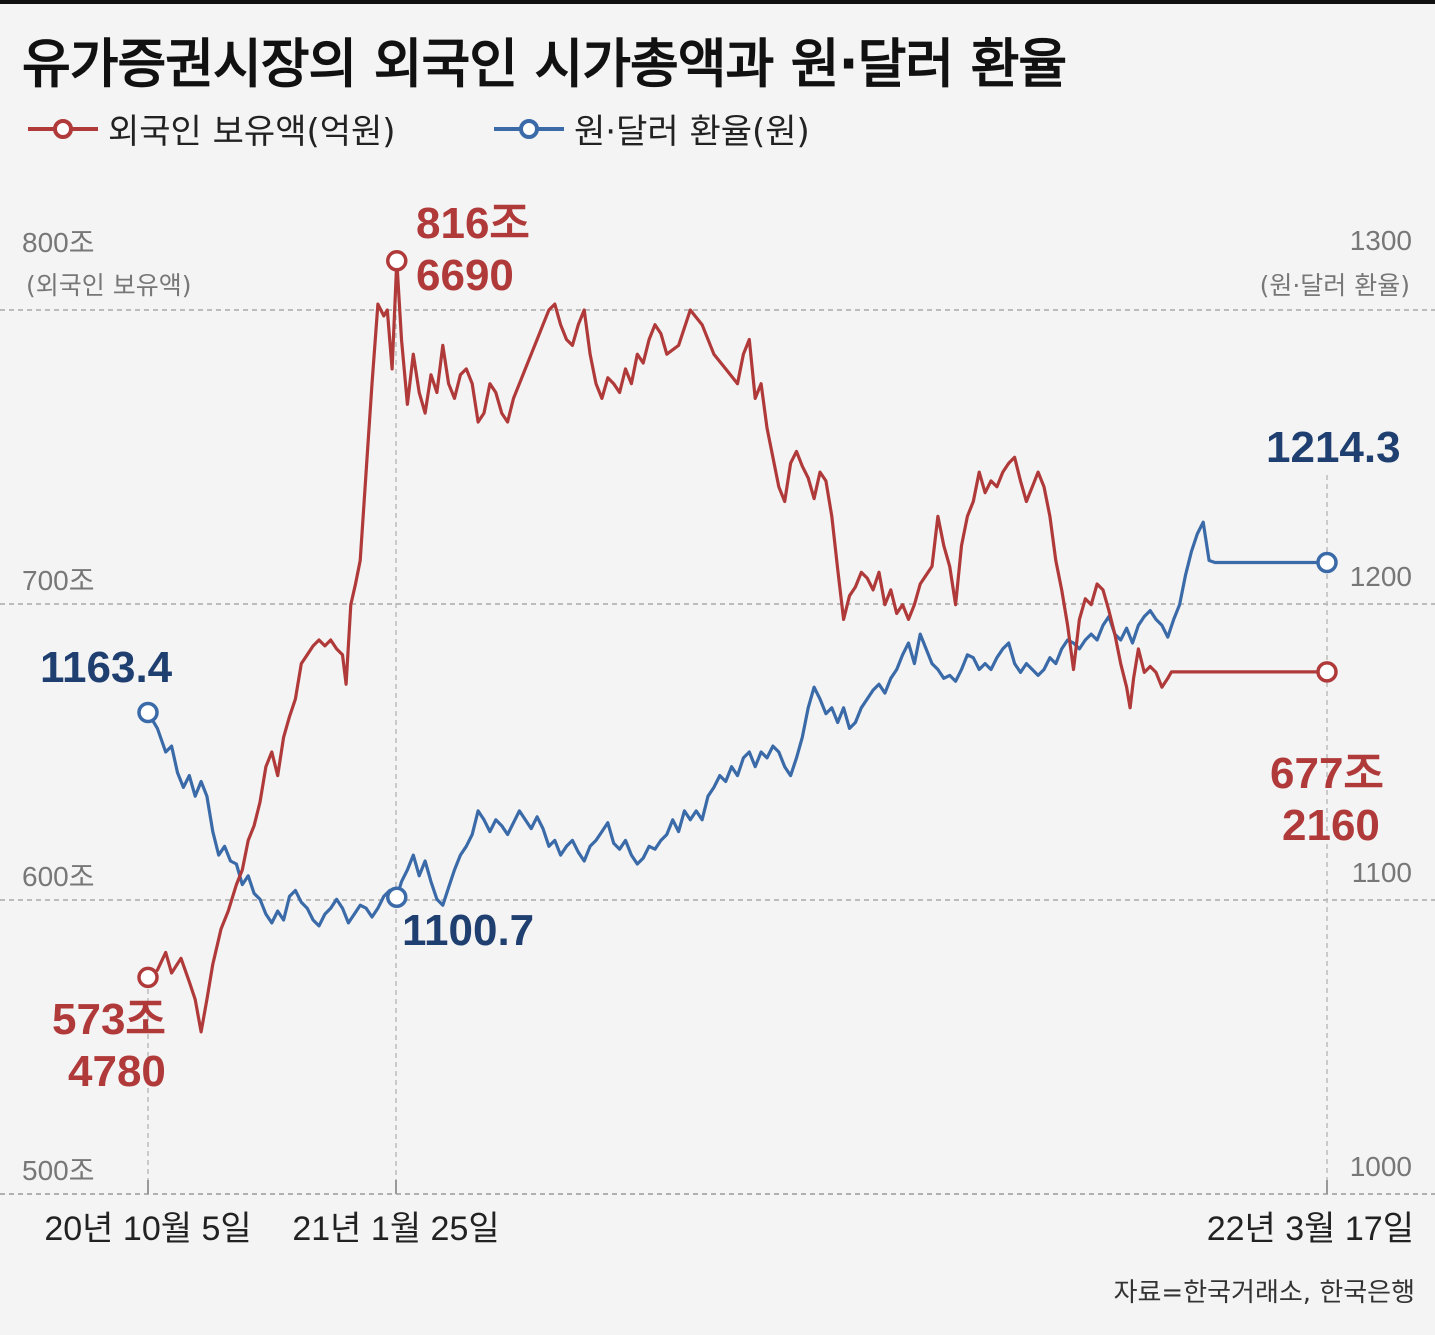  Describe the element at coordinates (529, 128) in the screenshot. I see `legend-fx-marker-icon` at that location.